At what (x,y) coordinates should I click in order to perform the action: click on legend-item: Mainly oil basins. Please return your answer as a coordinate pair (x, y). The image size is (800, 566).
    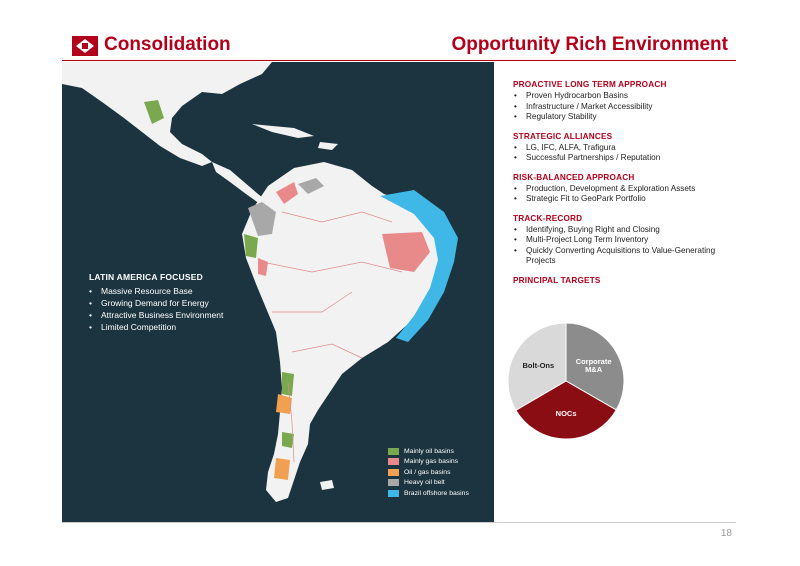
    Looking at the image, I should click on (428, 451).